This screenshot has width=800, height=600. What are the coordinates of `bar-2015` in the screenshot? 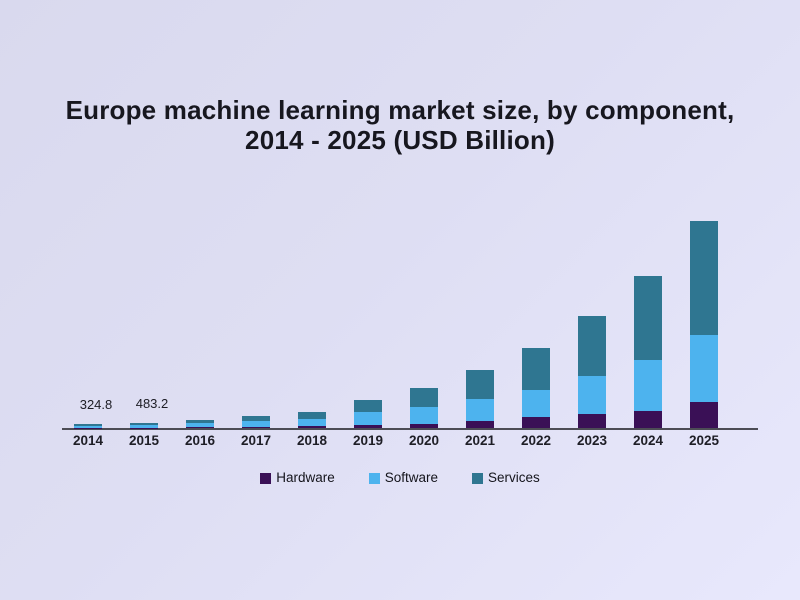 It's located at (144, 425).